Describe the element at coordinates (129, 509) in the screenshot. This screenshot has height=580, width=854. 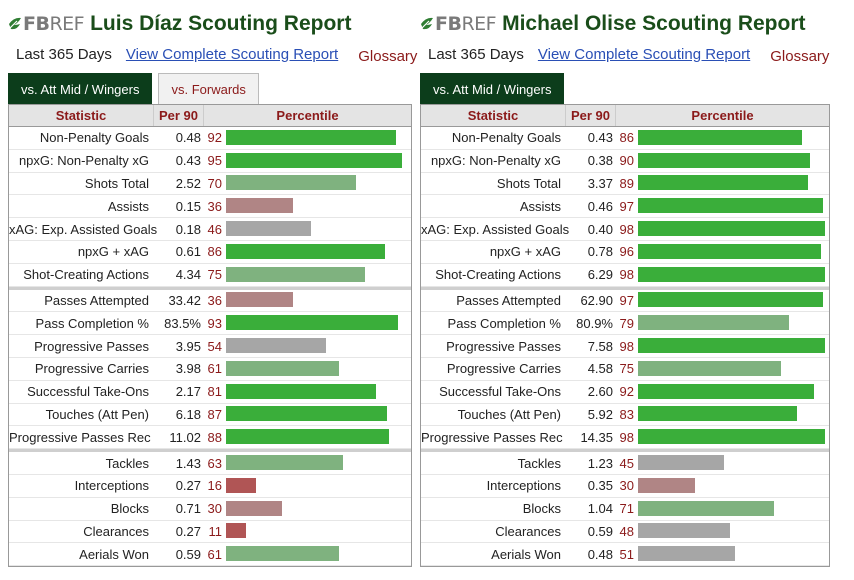
I see `stat-name: Blocks` at that location.